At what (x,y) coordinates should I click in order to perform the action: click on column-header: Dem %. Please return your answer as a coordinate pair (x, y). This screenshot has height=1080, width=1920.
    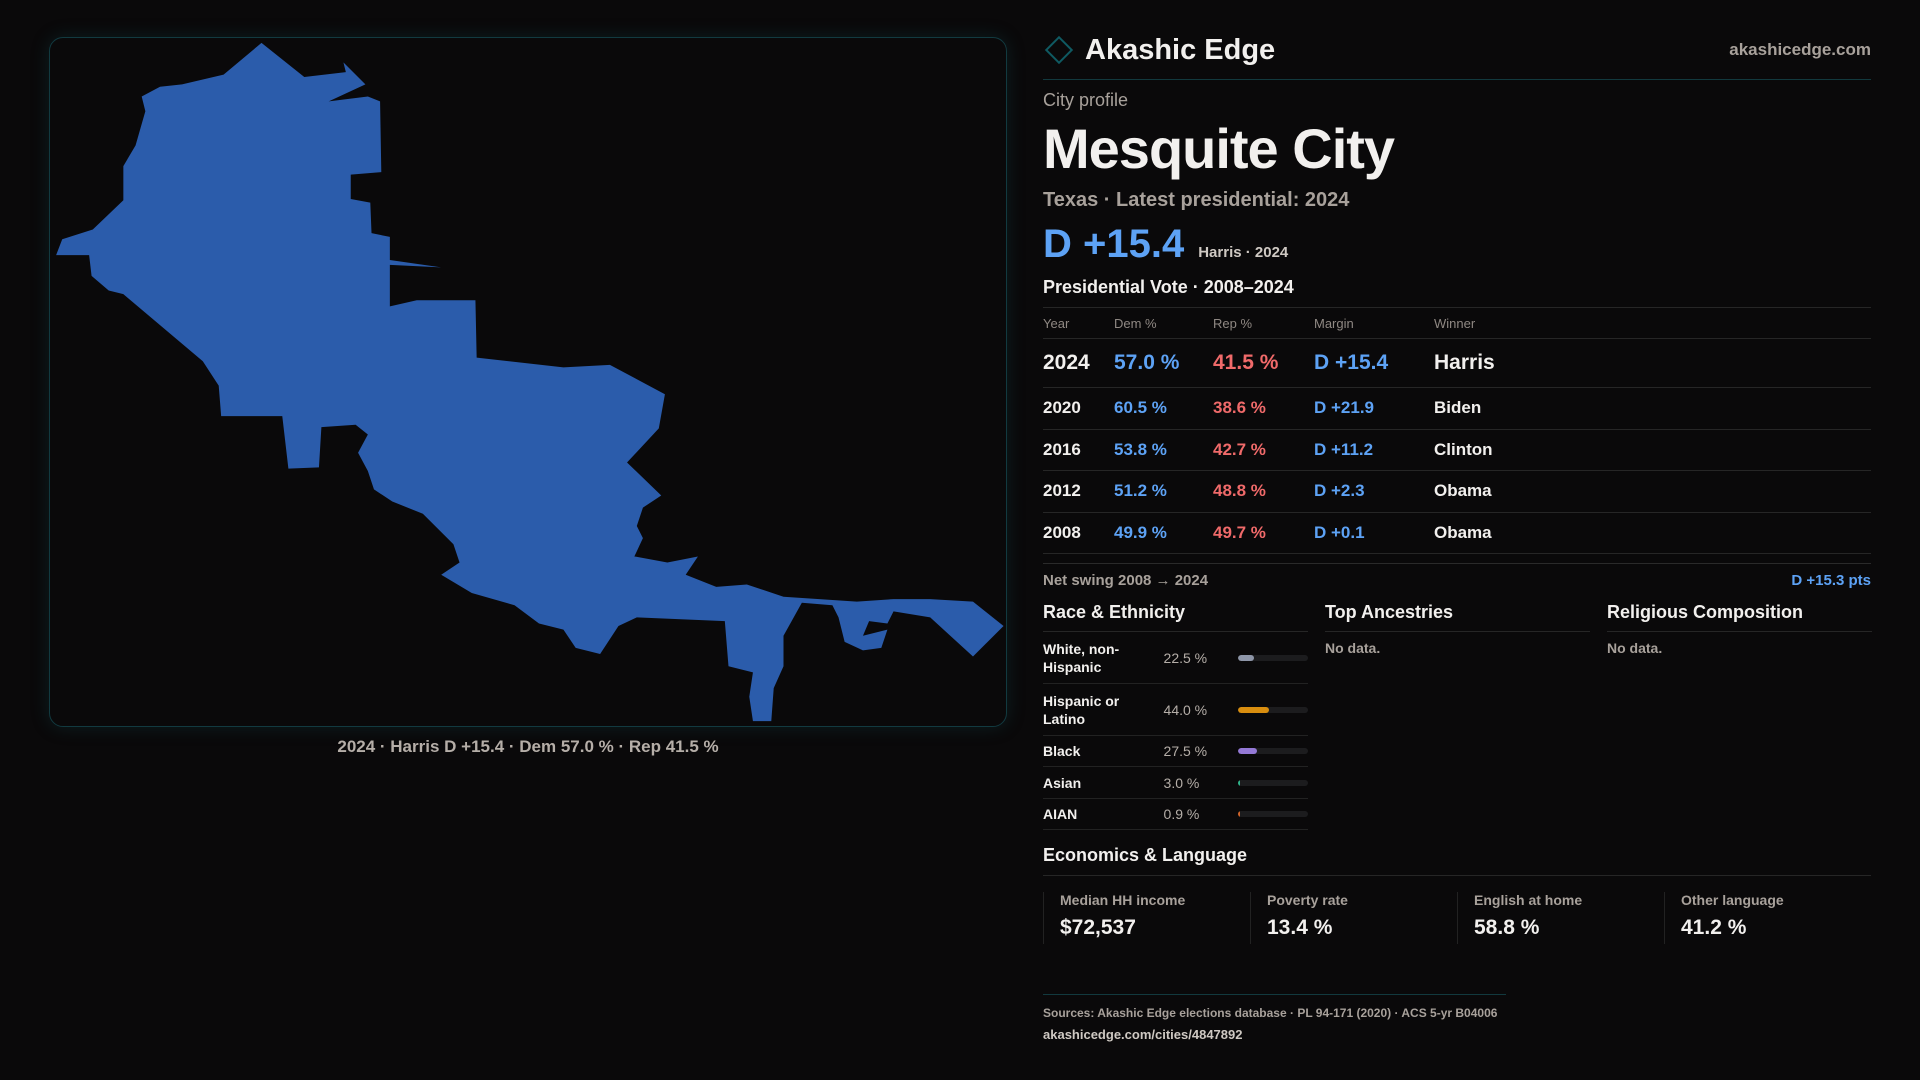
    Looking at the image, I should click on (1163, 323).